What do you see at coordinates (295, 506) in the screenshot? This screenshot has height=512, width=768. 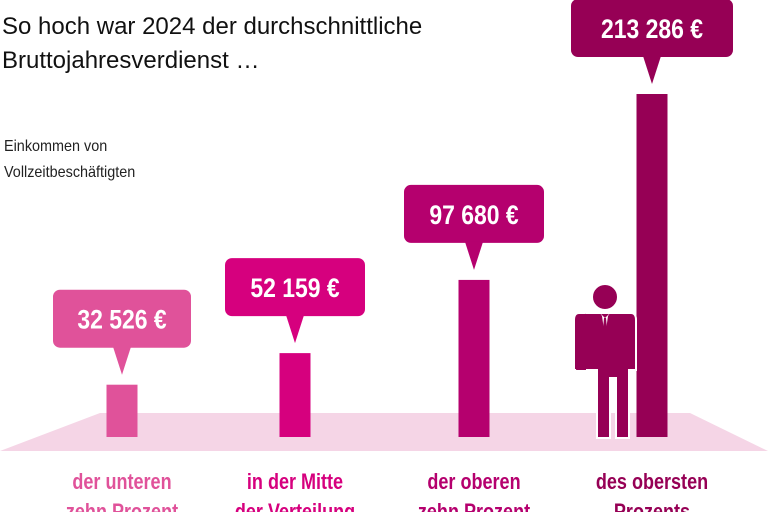 I see `category-label: der Verteilung` at bounding box center [295, 506].